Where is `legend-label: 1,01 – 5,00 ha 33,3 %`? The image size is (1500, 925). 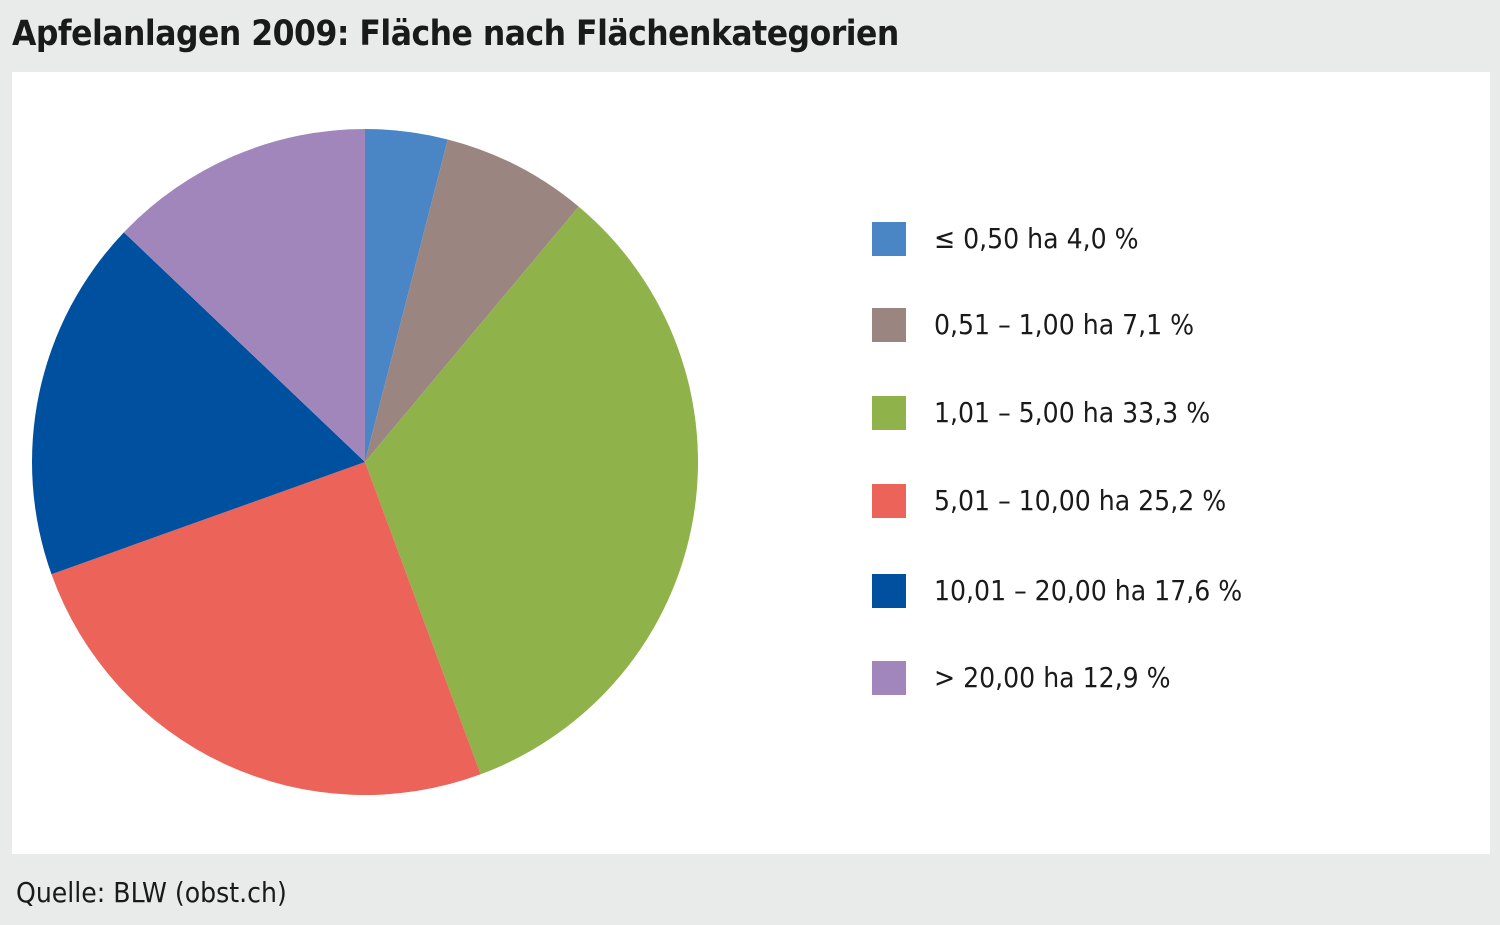 legend-label: 1,01 – 5,00 ha 33,3 % is located at coordinates (1072, 412).